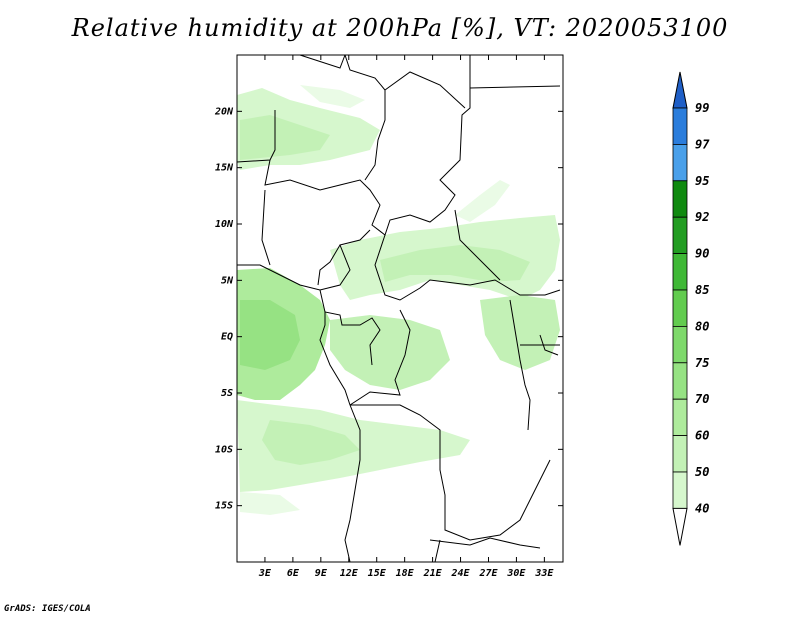 Image resolution: width=800 pixels, height=618 pixels. What do you see at coordinates (544, 573) in the screenshot?
I see `lon-label: 33E` at bounding box center [544, 573].